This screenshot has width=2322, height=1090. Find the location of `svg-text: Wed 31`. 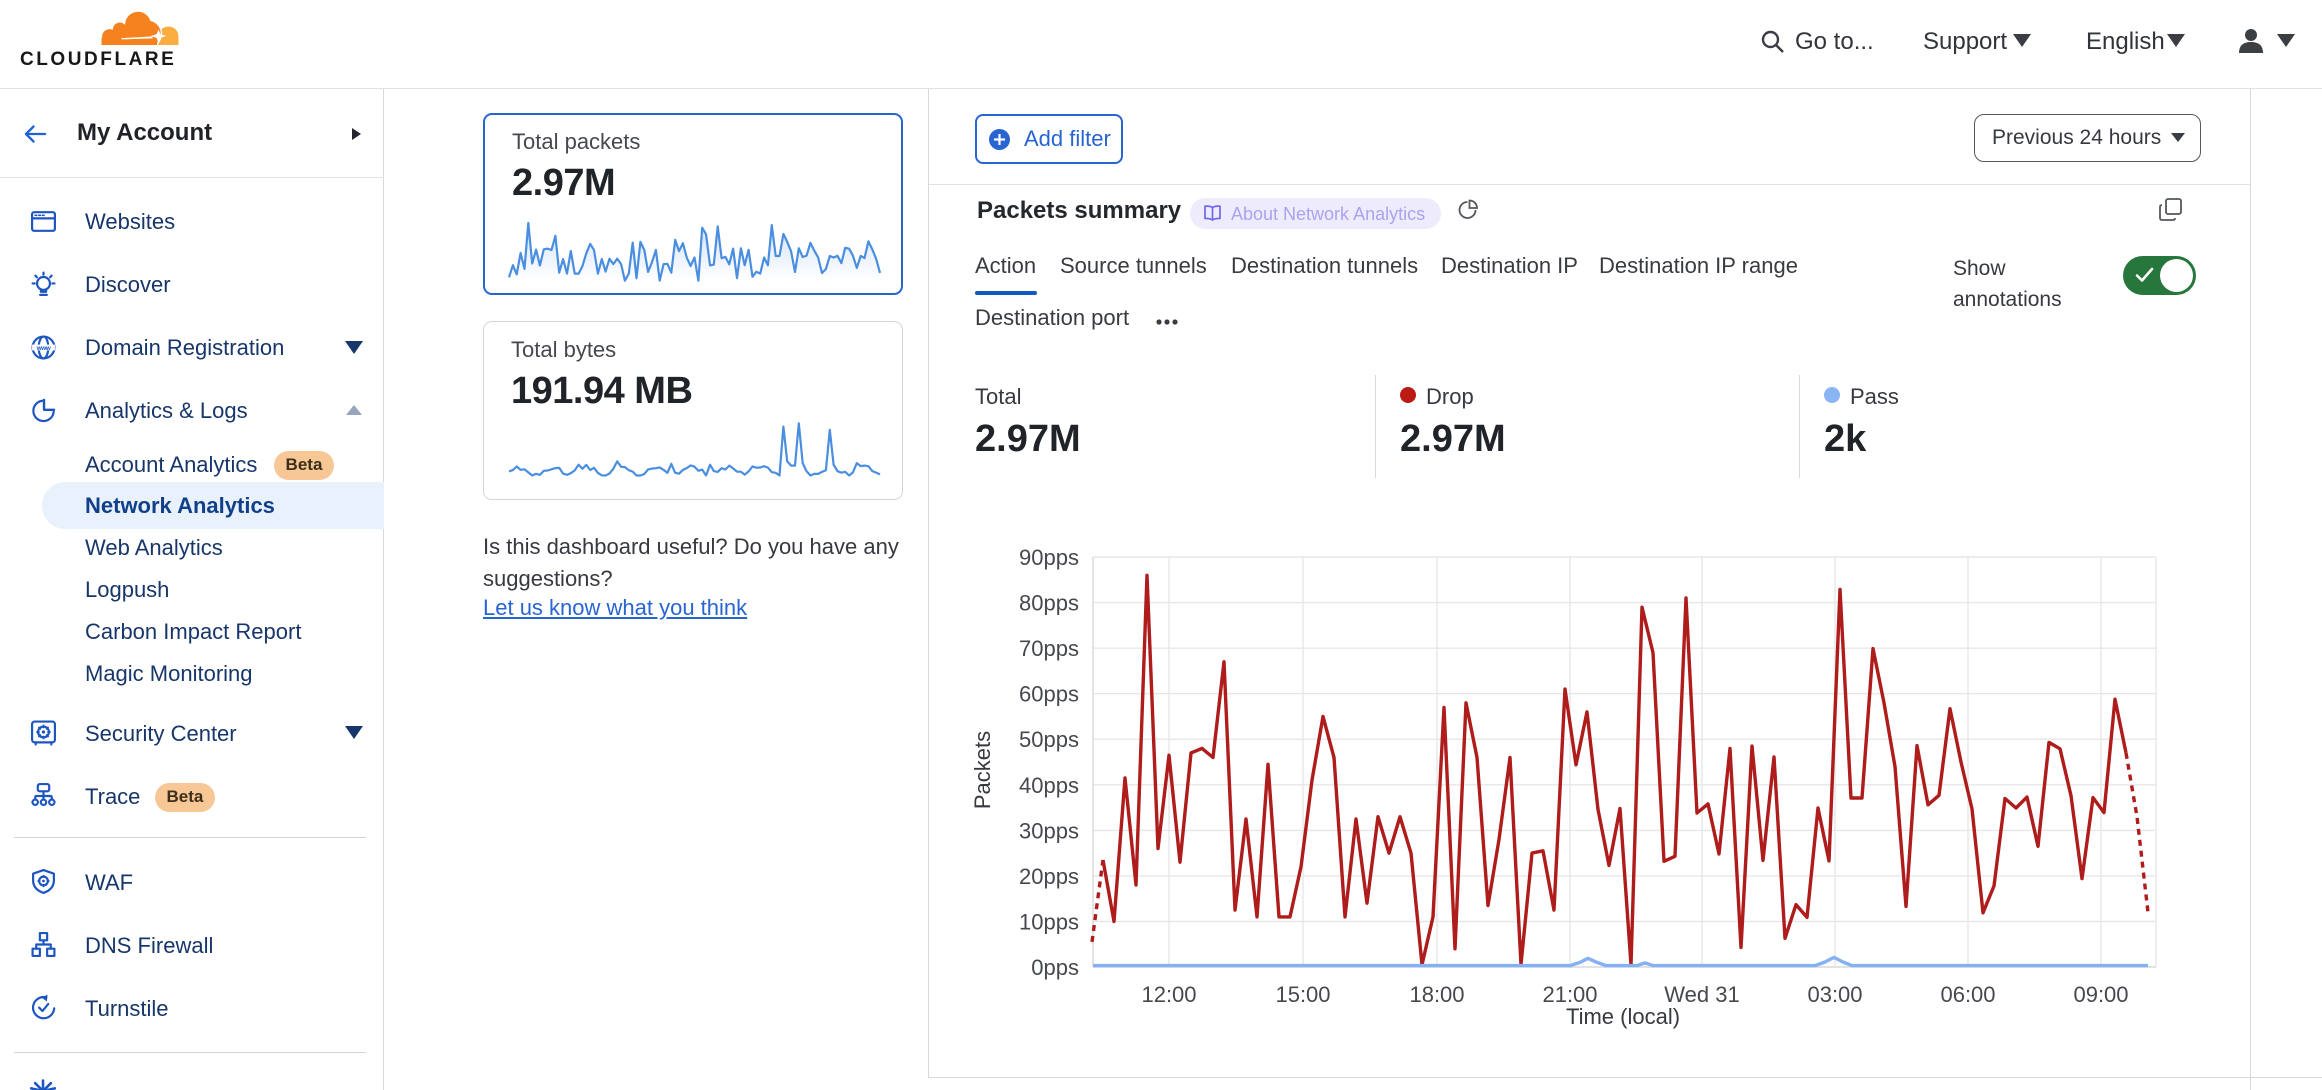

svg-text: Wed 31 is located at coordinates (1701, 994).